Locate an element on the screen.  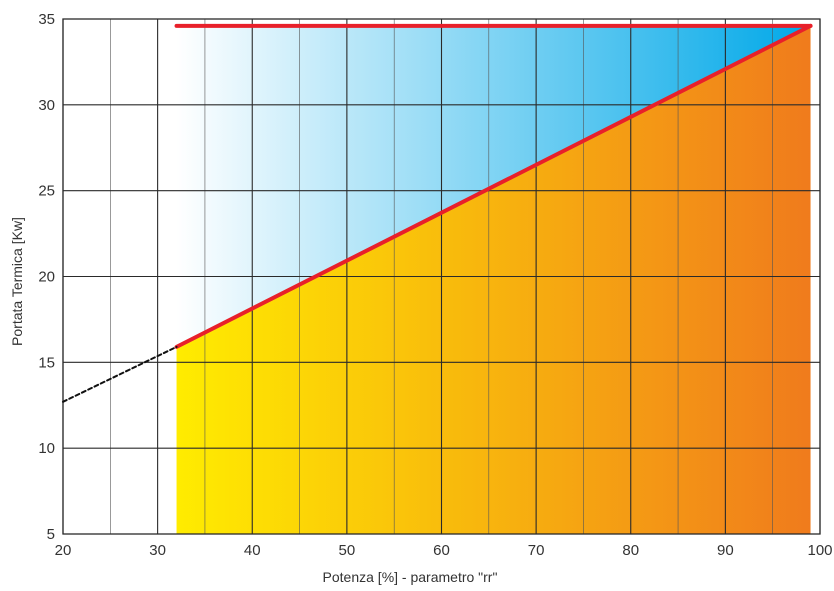
x-tick-label: 50 is located at coordinates (347, 550).